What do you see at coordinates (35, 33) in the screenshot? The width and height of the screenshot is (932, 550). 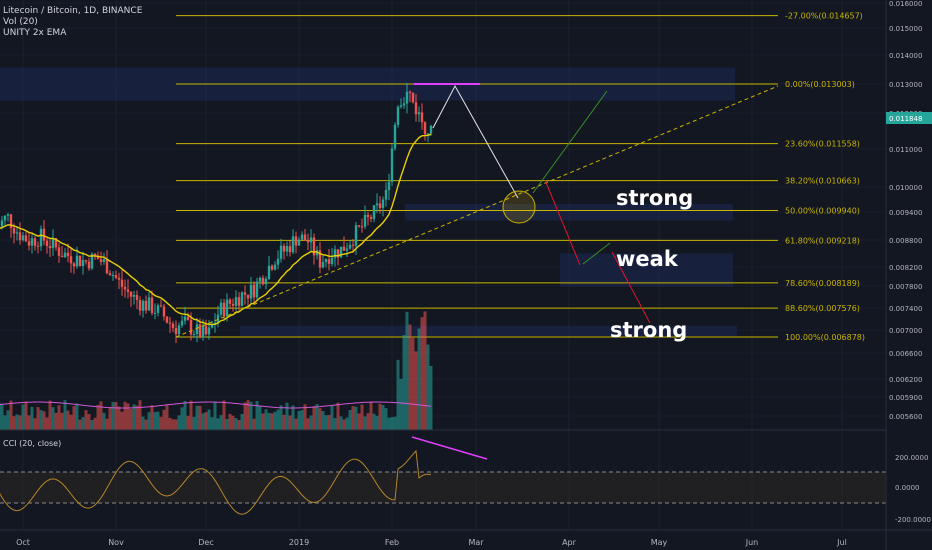 I see `legend-ema: UNITY 2x EMA` at bounding box center [35, 33].